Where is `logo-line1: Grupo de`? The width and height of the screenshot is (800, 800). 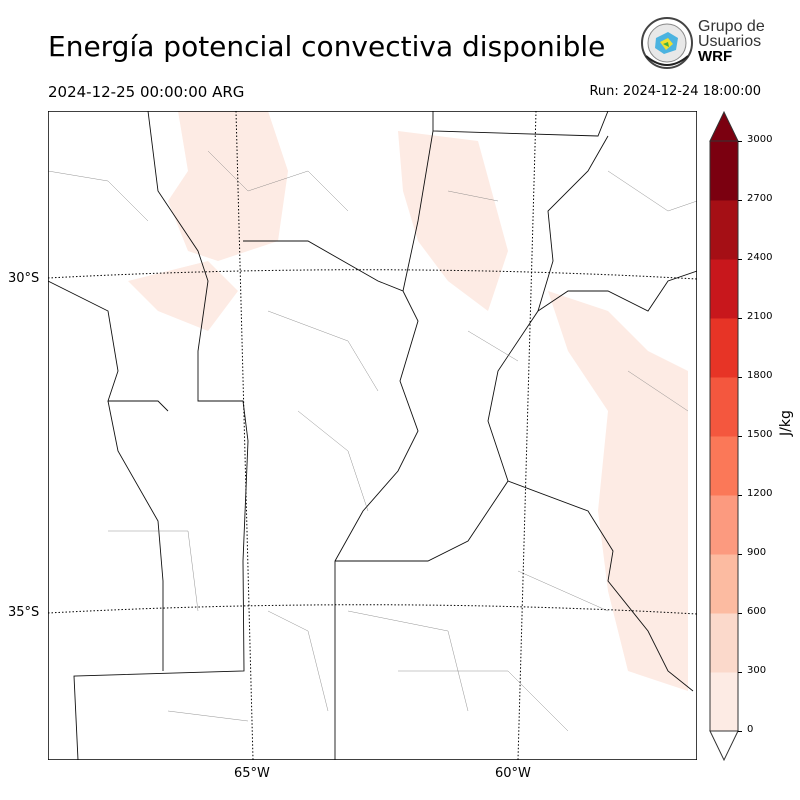 logo-line1: Grupo de is located at coordinates (731, 26).